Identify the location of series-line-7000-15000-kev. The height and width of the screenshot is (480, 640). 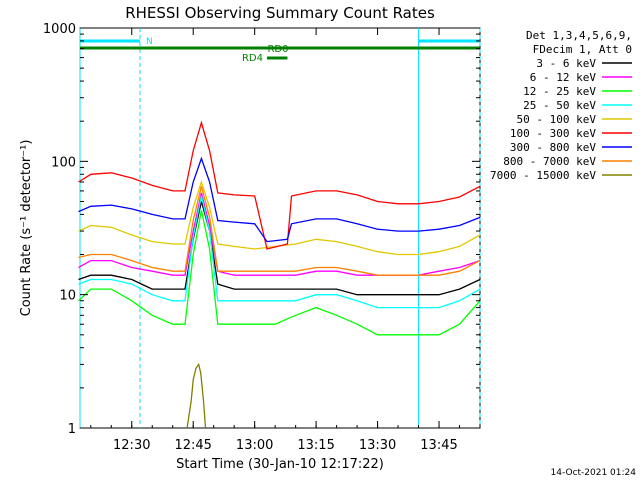
(196, 395).